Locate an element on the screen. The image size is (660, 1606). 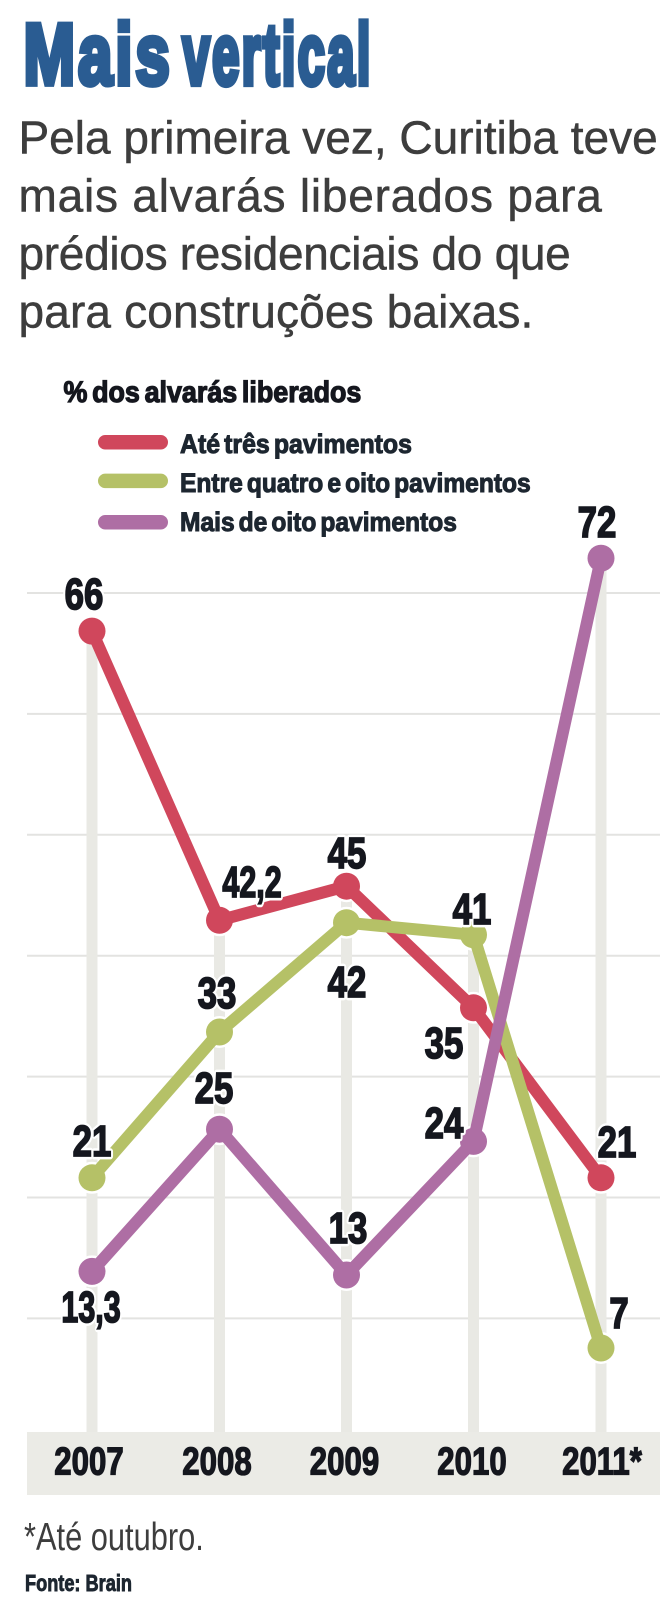
svg-text: prédios residenciais do que is located at coordinates (295, 254).